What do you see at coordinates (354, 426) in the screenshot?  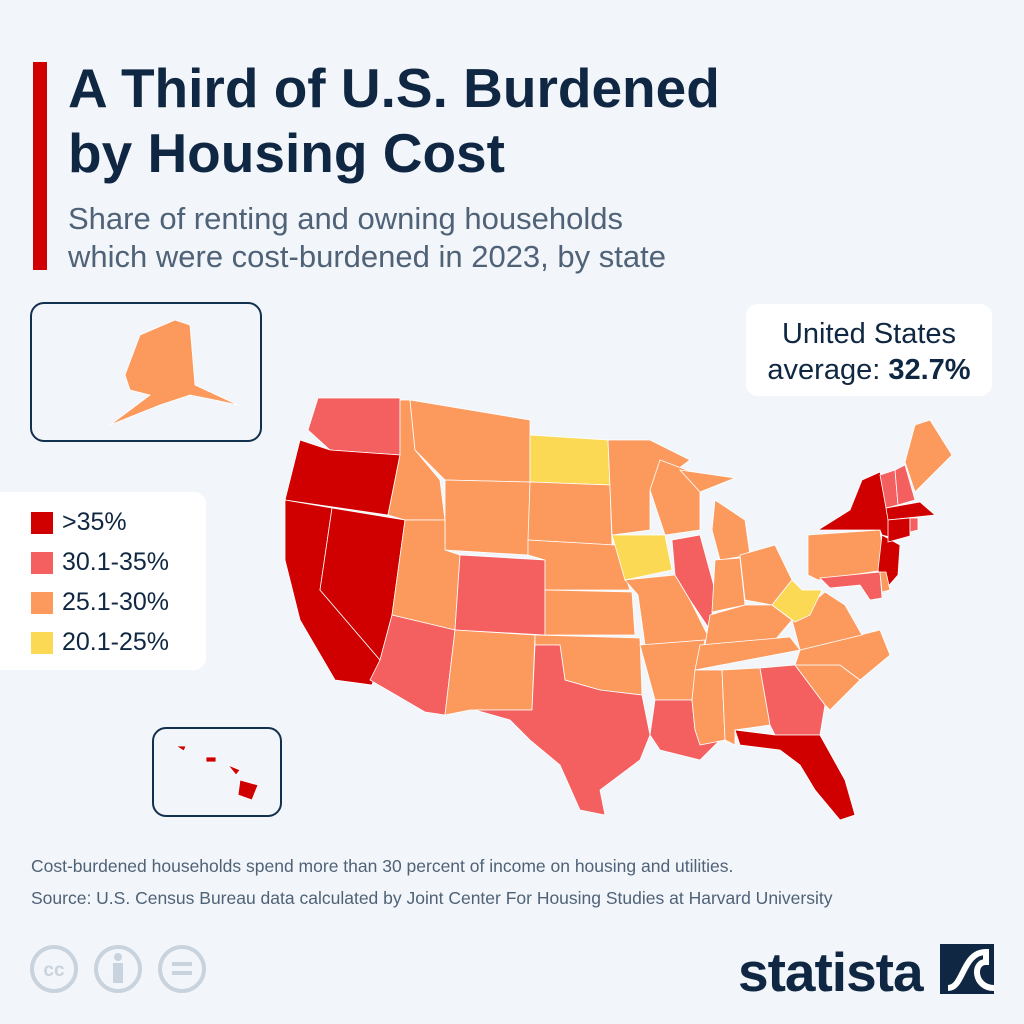 I see `state-wa` at bounding box center [354, 426].